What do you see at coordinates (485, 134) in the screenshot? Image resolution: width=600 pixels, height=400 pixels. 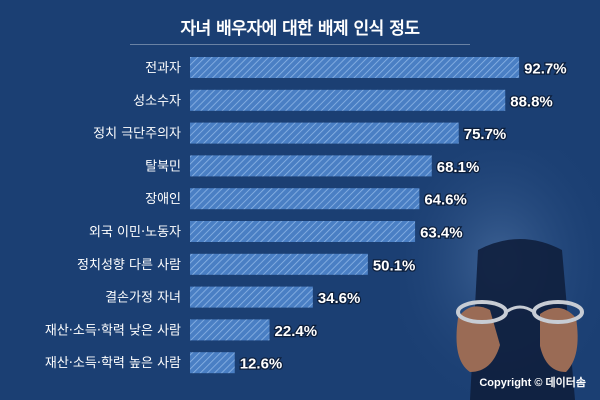 I see `value-label: 75.7%` at bounding box center [485, 134].